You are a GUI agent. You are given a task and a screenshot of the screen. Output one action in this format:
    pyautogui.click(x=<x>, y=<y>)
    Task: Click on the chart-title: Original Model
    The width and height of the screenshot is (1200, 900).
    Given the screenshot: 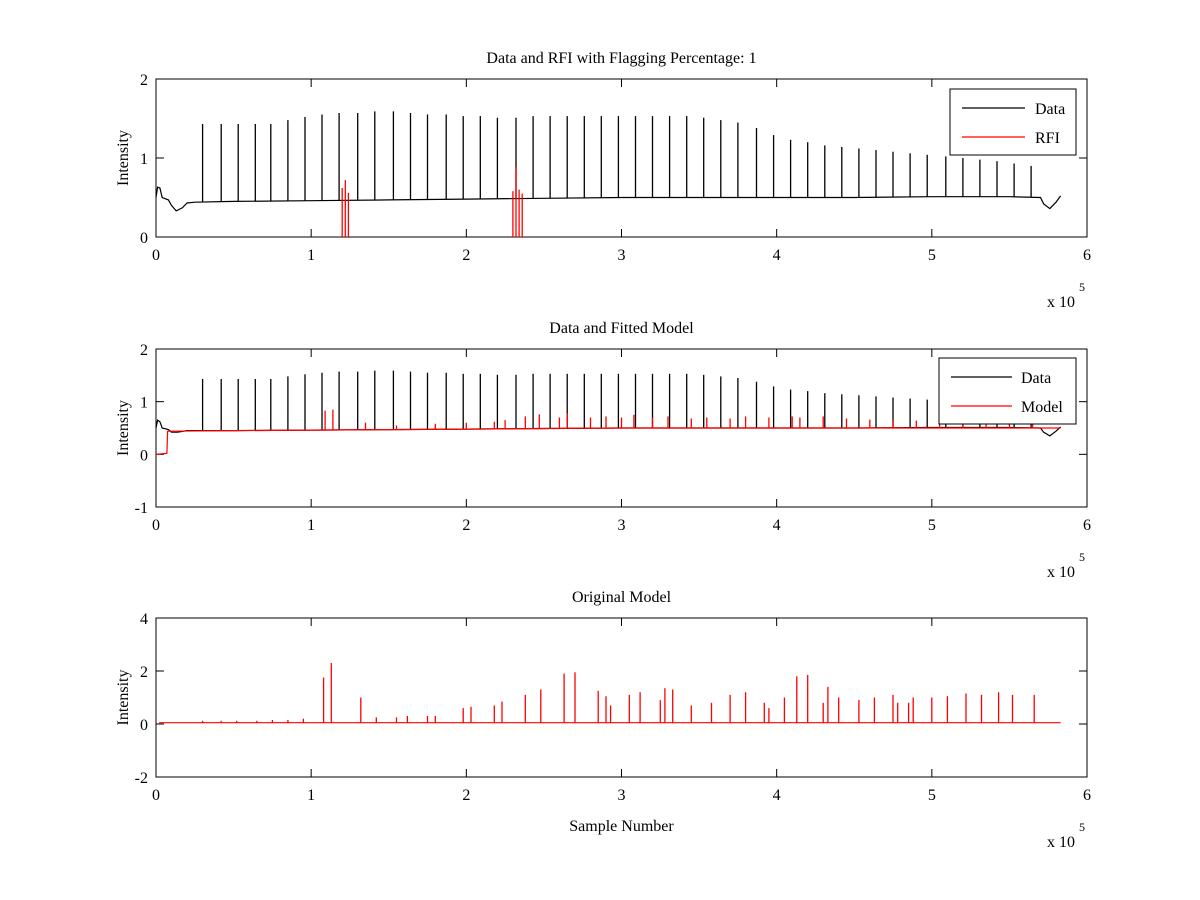 What is the action you would take?
    pyautogui.click(x=622, y=597)
    